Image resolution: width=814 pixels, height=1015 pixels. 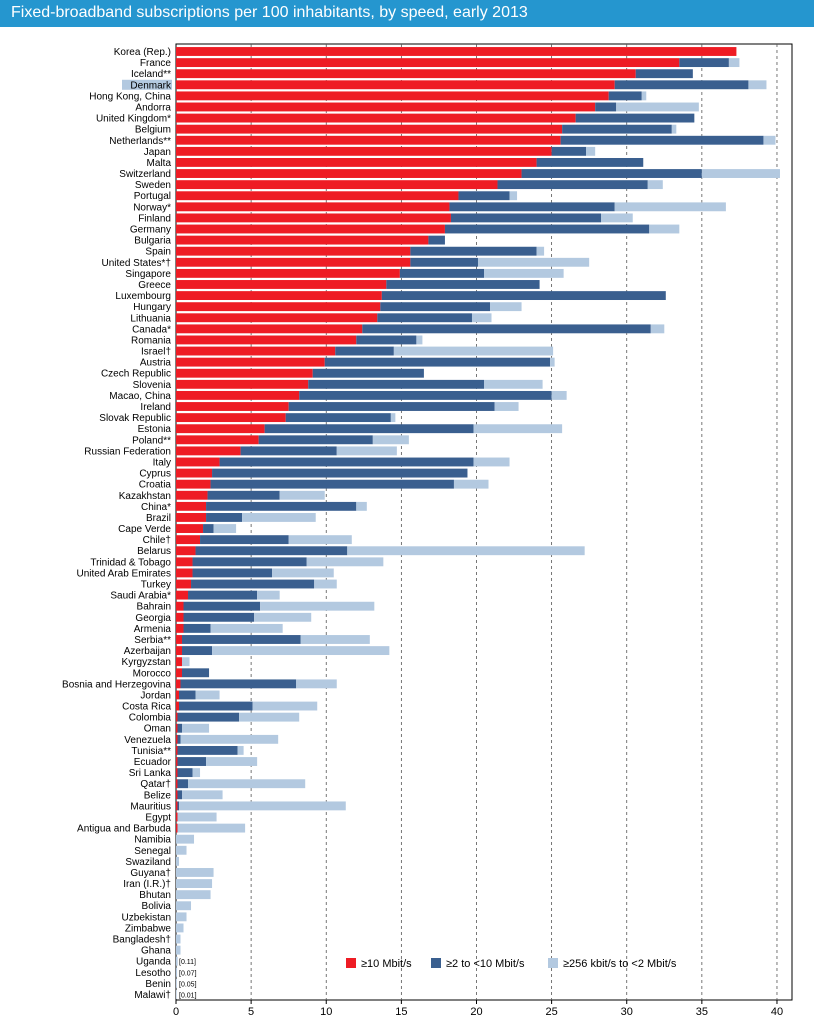 What do you see at coordinates (157, 729) in the screenshot?
I see `category-label: Oman` at bounding box center [157, 729].